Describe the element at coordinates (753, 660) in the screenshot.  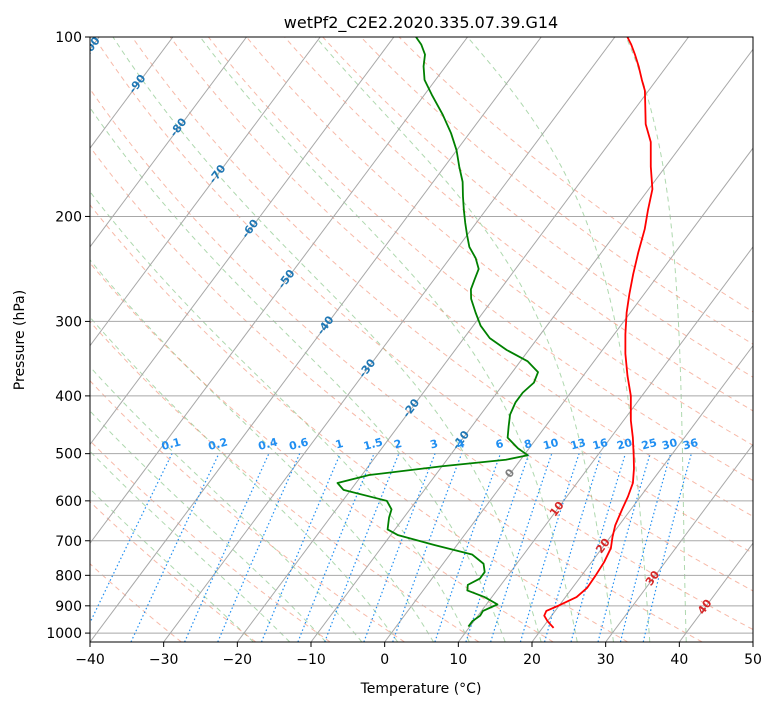
I see `x-tick-label: 50` at that location.